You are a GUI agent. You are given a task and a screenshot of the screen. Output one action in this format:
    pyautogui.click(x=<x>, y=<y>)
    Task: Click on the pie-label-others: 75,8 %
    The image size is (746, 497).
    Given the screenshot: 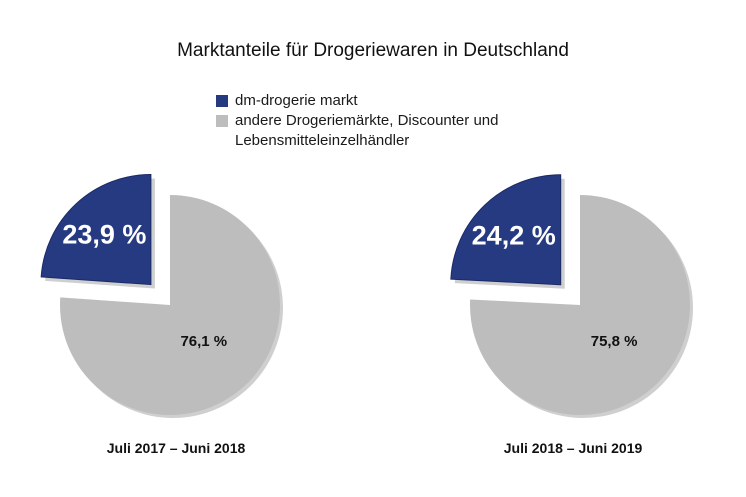 What is the action you would take?
    pyautogui.click(x=614, y=341)
    